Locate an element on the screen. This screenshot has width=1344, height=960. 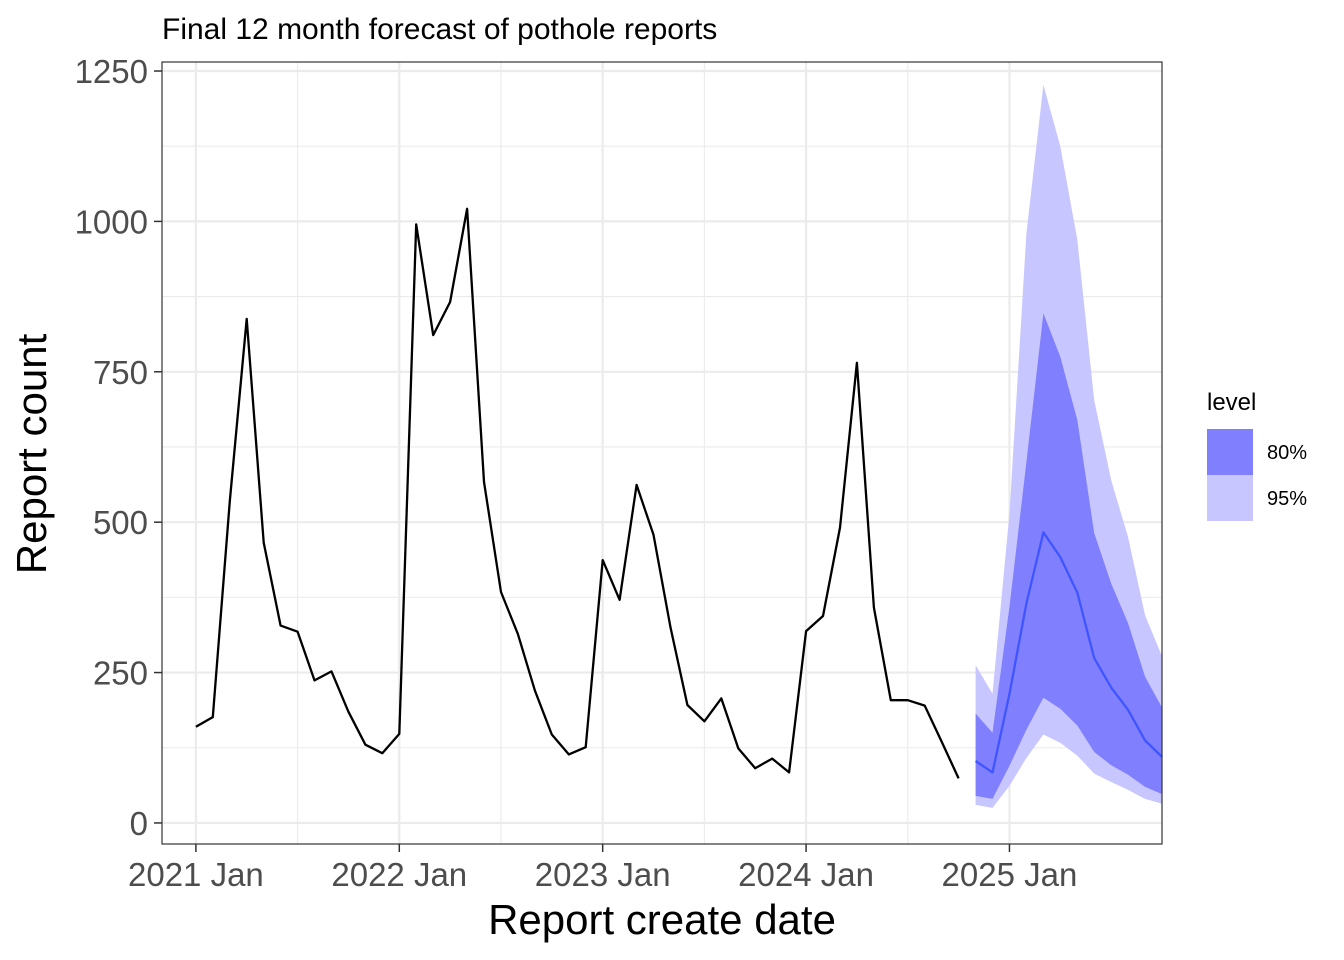
legend-label-95: 95% is located at coordinates (1287, 499).